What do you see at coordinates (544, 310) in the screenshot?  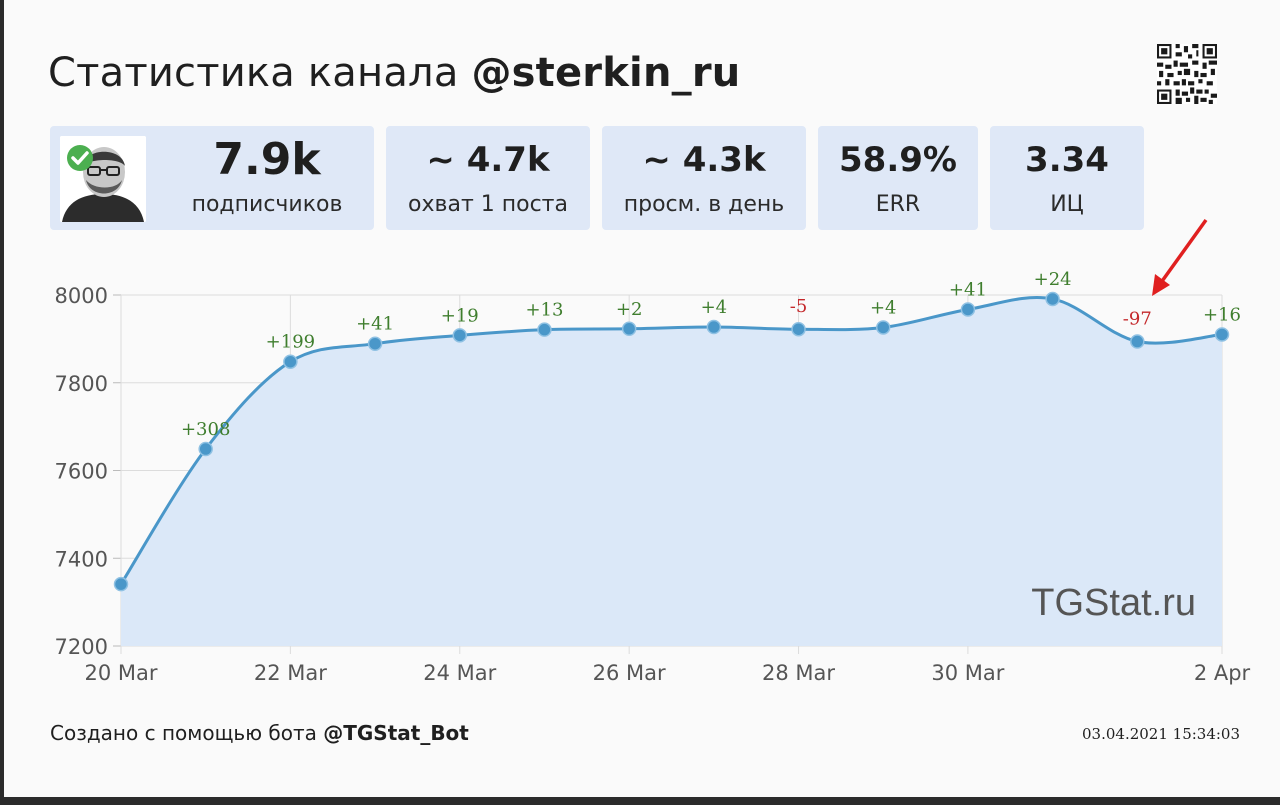 I see `data-label: +13` at bounding box center [544, 310].